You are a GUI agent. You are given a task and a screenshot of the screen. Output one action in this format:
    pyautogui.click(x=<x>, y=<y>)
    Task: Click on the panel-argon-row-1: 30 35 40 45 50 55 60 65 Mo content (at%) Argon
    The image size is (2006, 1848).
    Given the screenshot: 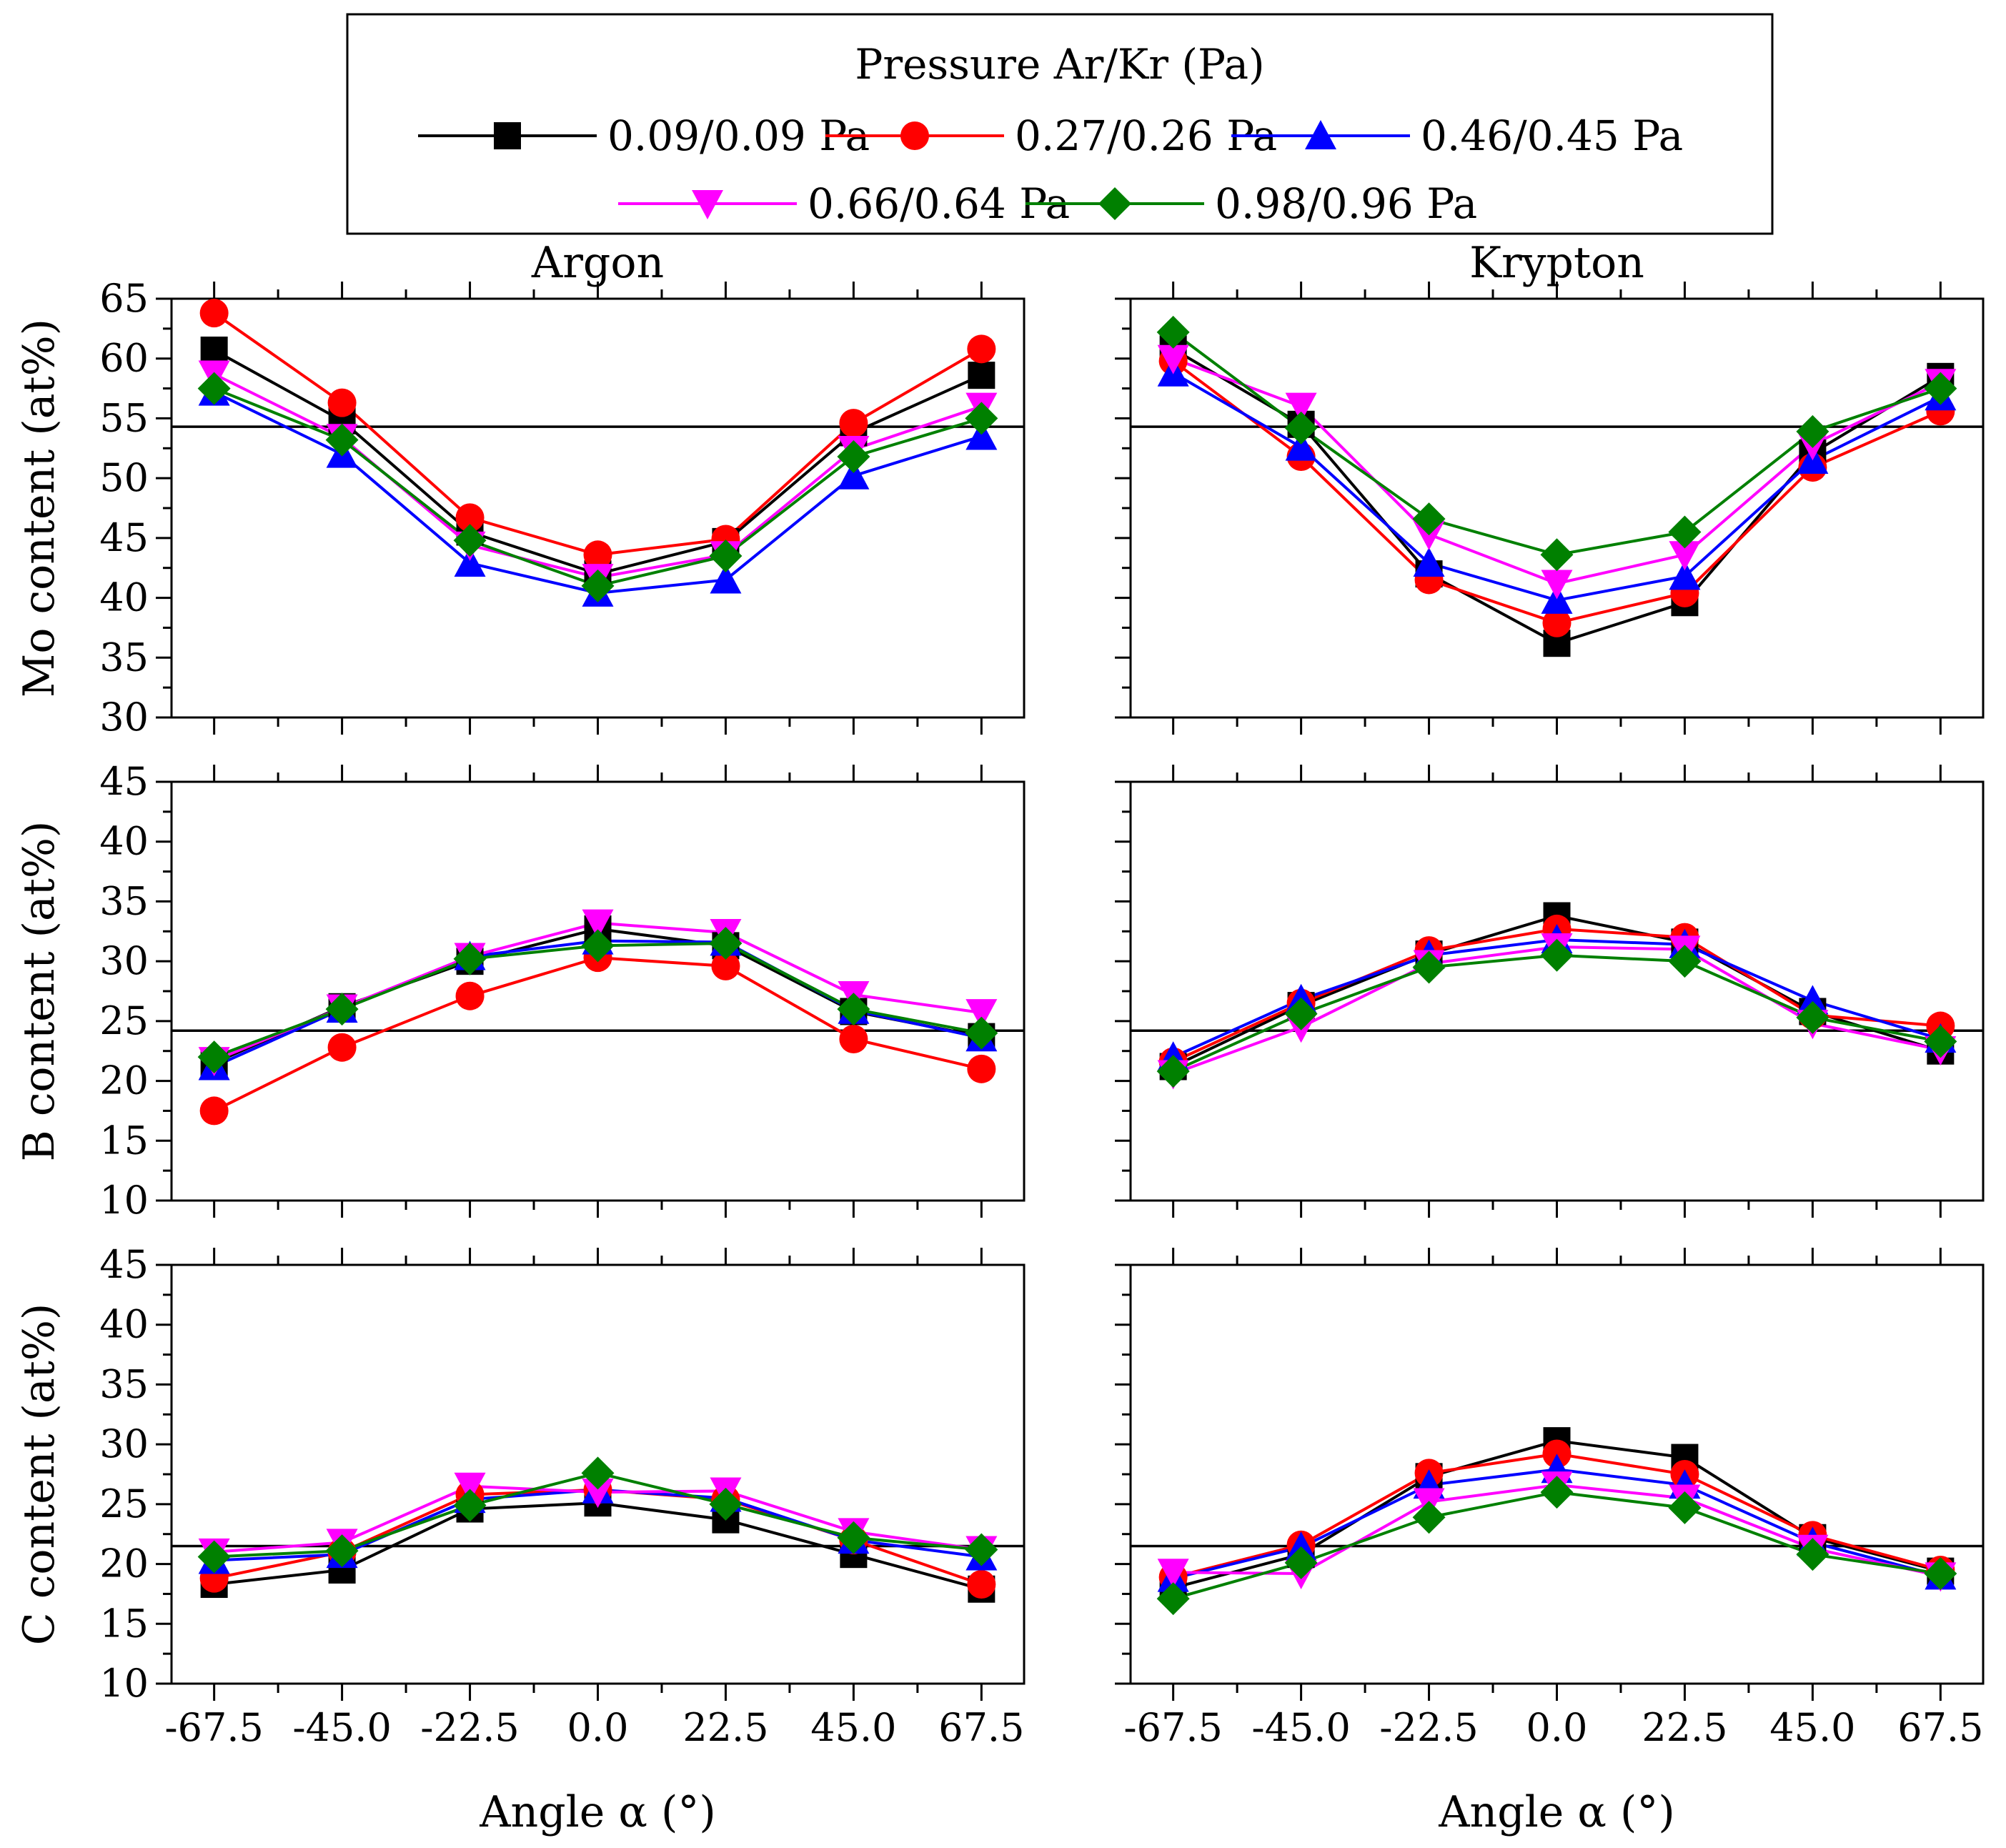 What is the action you would take?
    pyautogui.click(x=520, y=489)
    